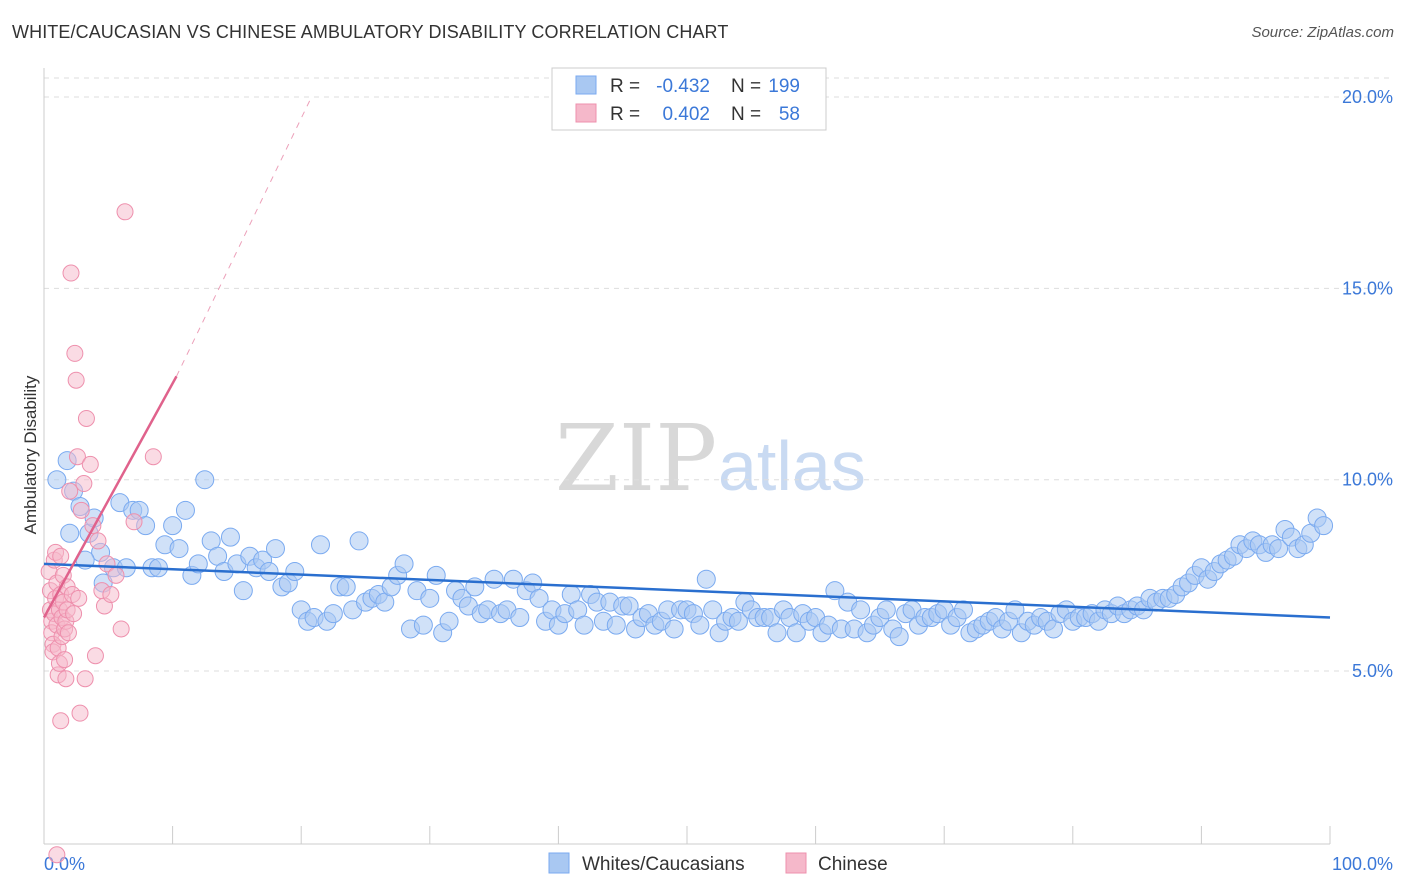 The image size is (1406, 892). What do you see at coordinates (687, 590) in the screenshot?
I see `whites-trend-line` at bounding box center [687, 590].